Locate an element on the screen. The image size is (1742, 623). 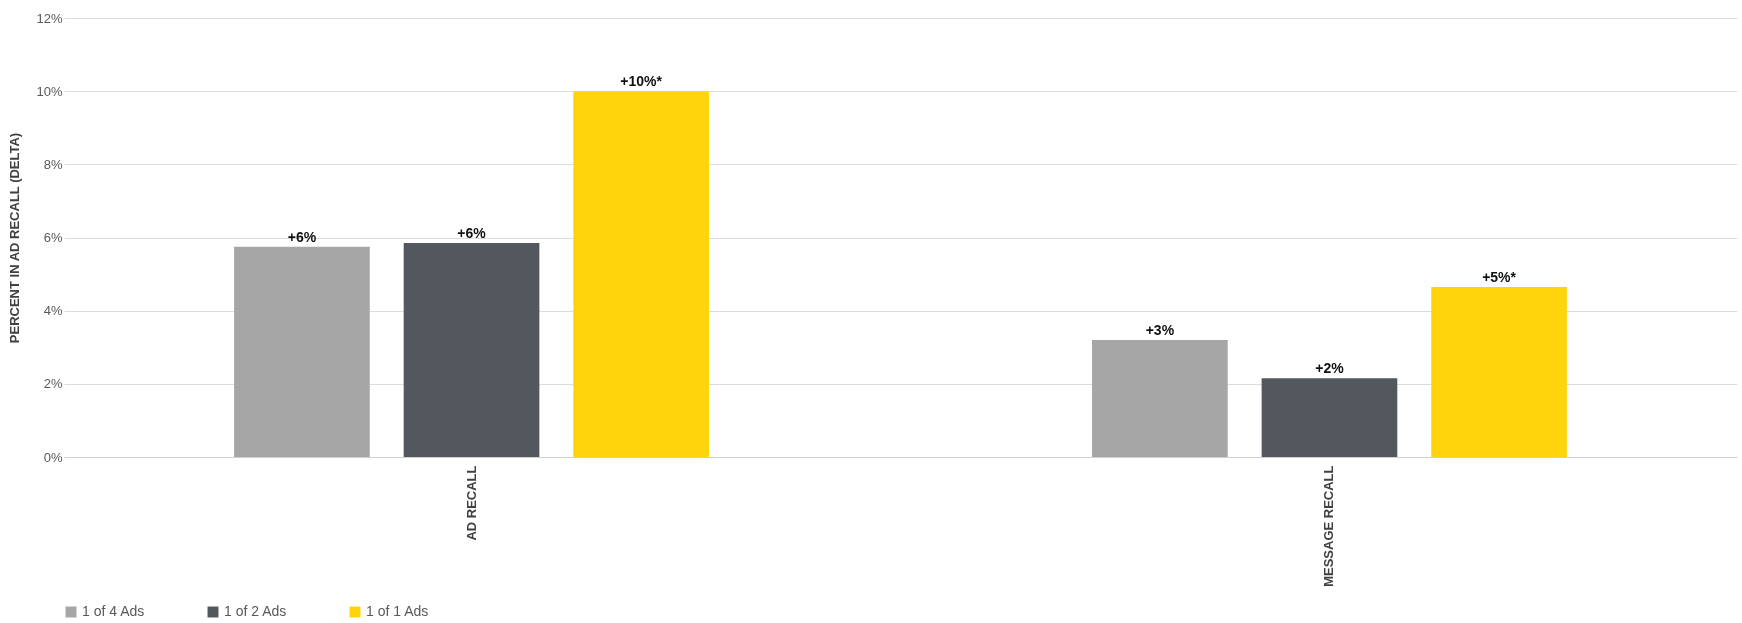
data-label: +2% is located at coordinates (1330, 368).